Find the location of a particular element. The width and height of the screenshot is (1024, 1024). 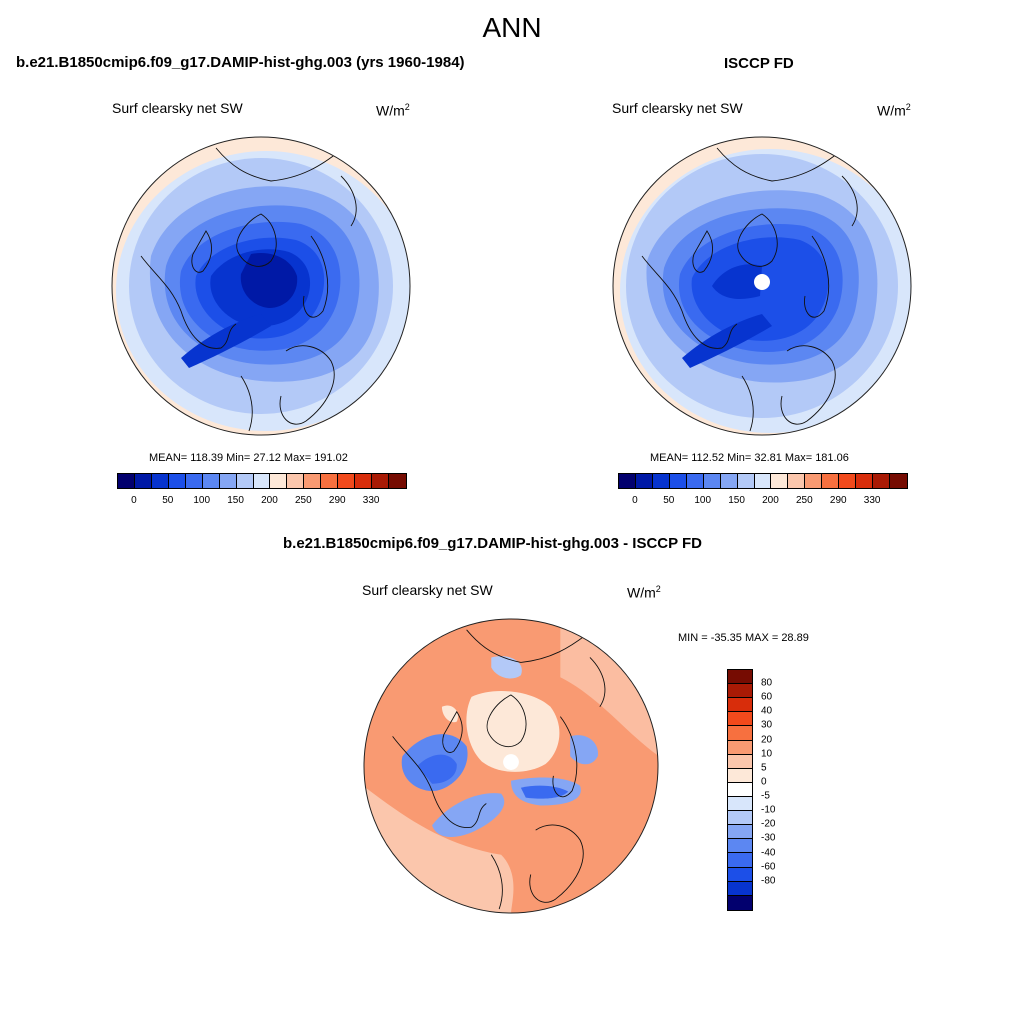

colorbar-tick-label: -30 is located at coordinates (768, 838).